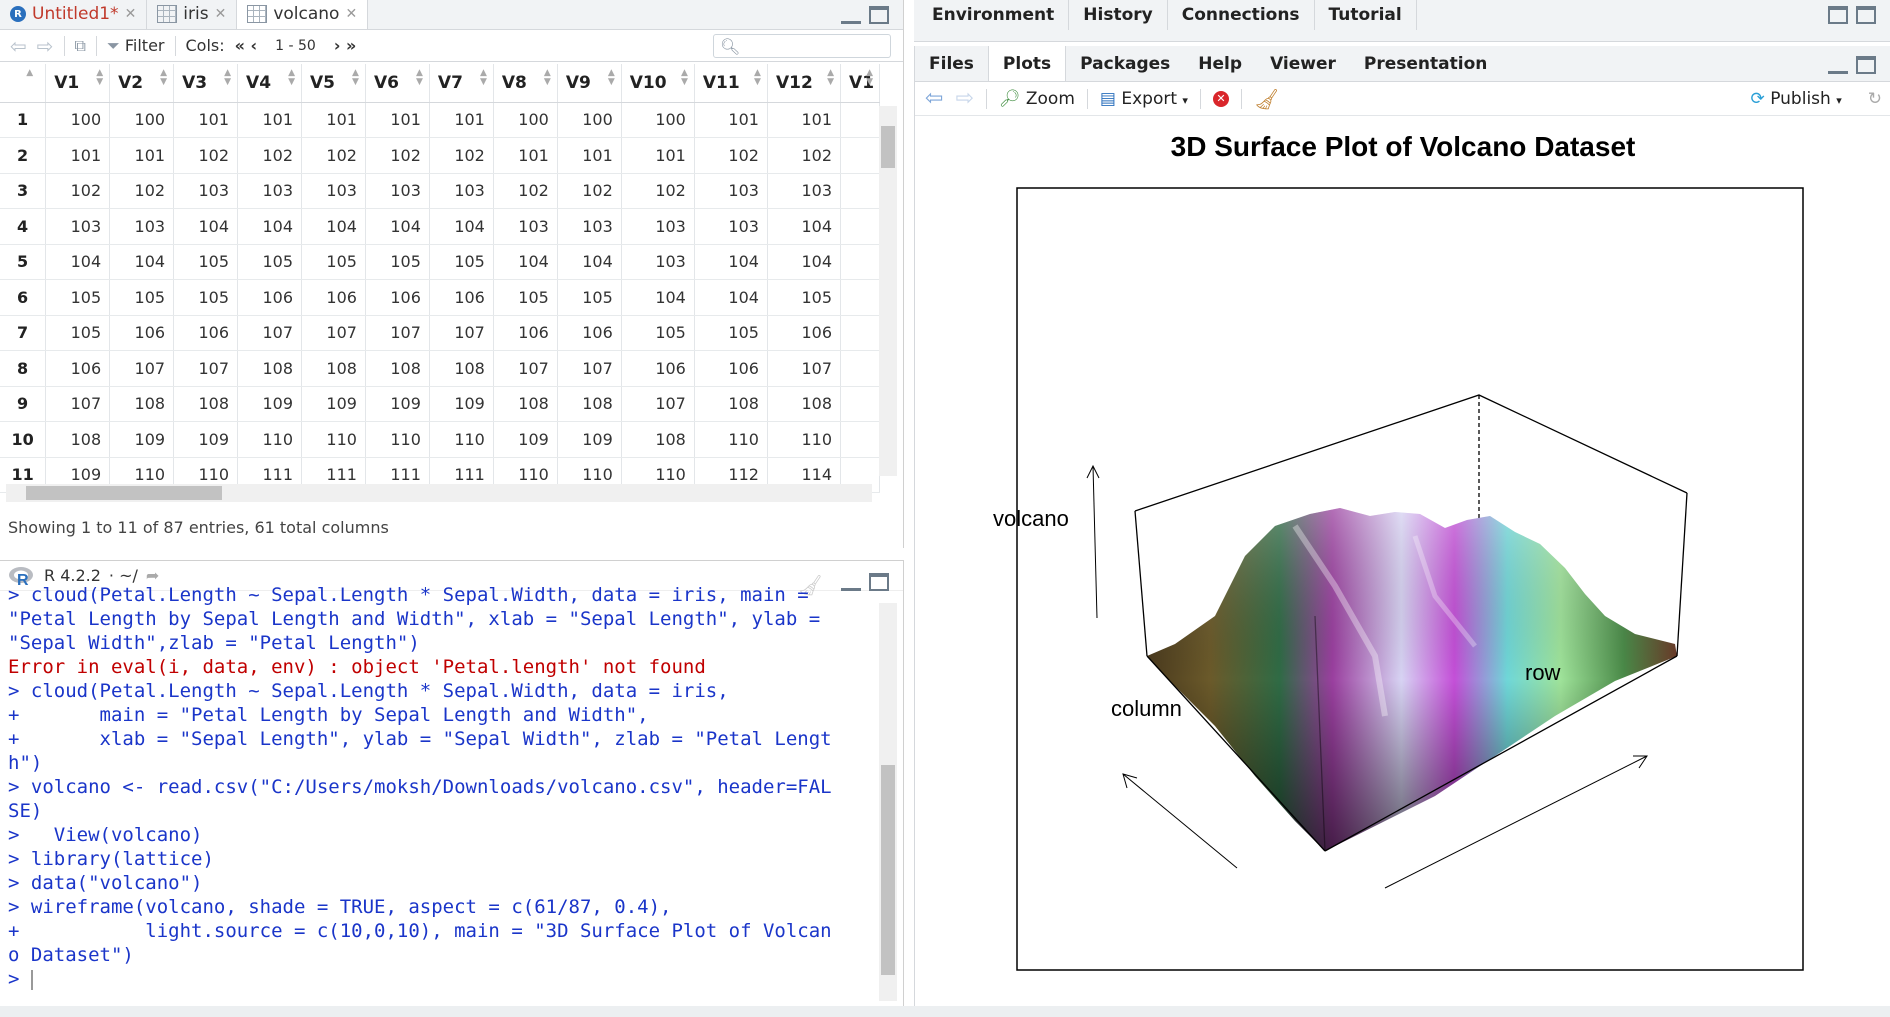 The height and width of the screenshot is (1017, 1890). Describe the element at coordinates (45, 45) in the screenshot. I see `forward-arrow-icon: ⇨` at that location.